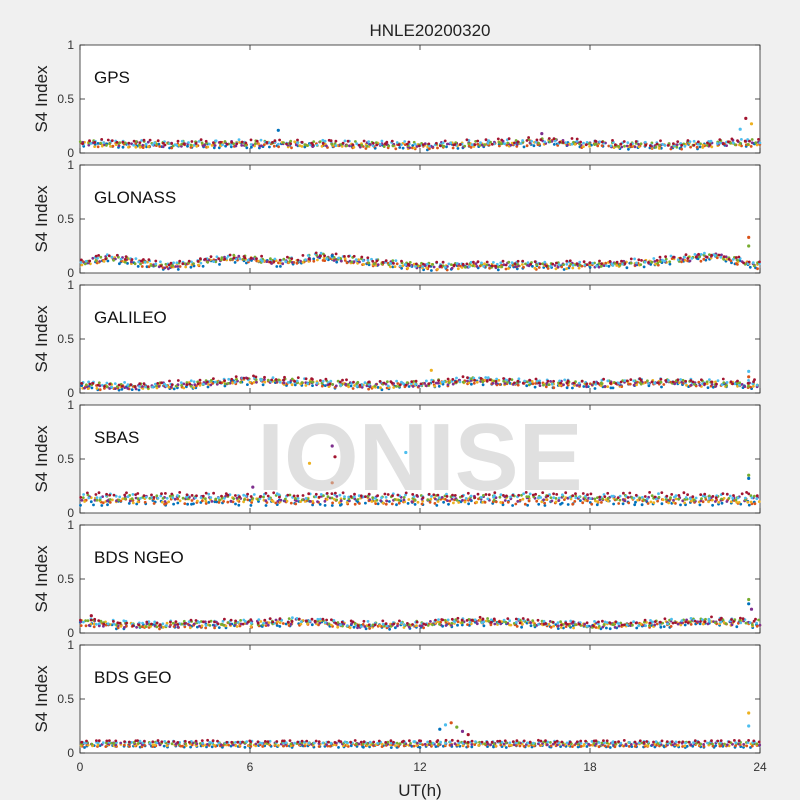 The height and width of the screenshot is (800, 800). What do you see at coordinates (420, 134) in the screenshot?
I see `data-points` at bounding box center [420, 134].